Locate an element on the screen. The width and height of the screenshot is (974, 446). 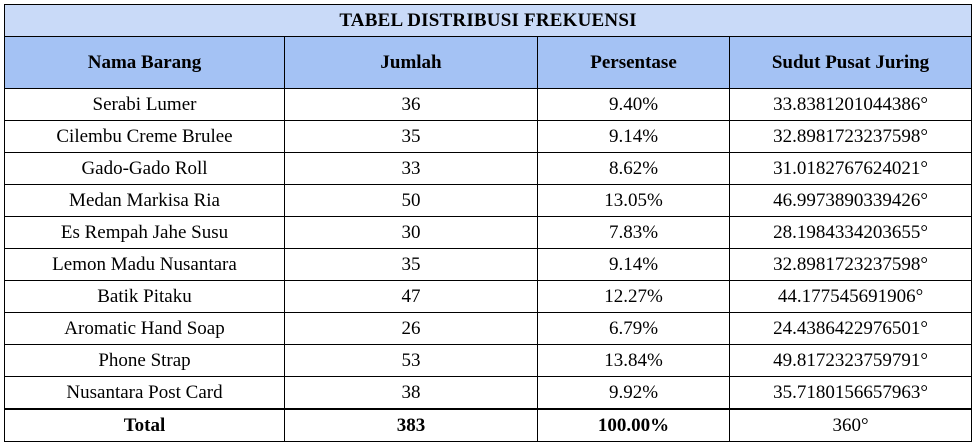
cell-sudut: 35.7180156657963° is located at coordinates (850, 393).